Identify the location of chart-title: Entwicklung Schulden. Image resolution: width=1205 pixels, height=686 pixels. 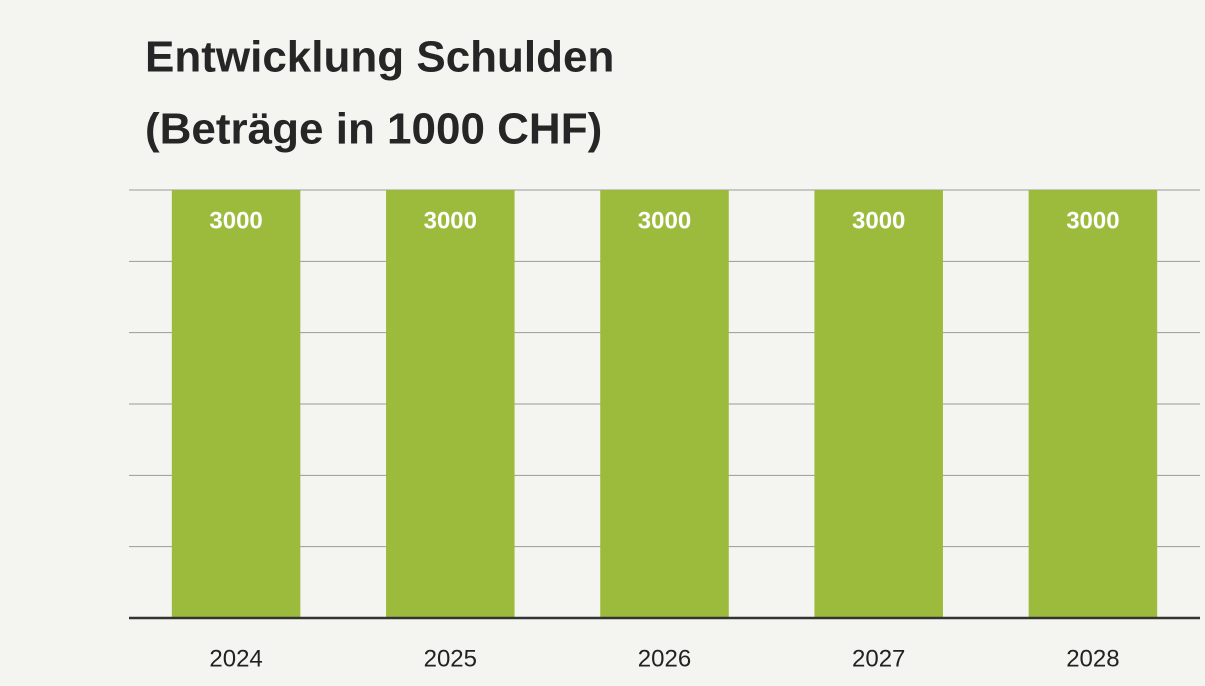
(379, 57).